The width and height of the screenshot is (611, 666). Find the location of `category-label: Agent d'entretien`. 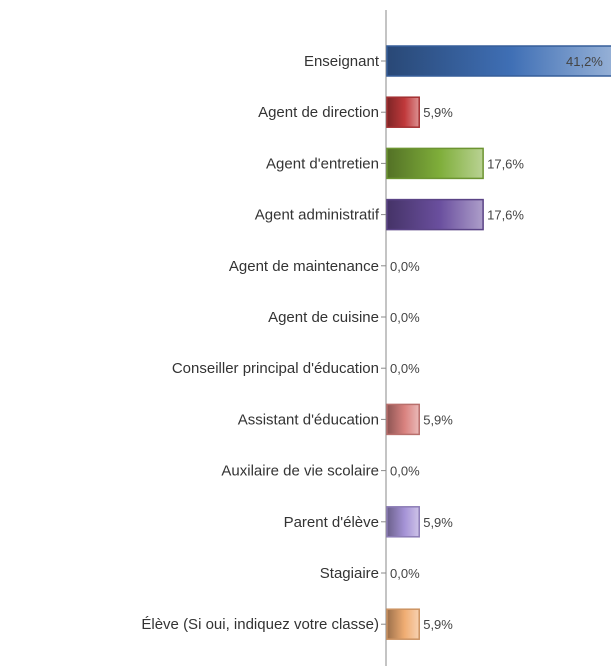

category-label: Agent d'entretien is located at coordinates (322, 163).